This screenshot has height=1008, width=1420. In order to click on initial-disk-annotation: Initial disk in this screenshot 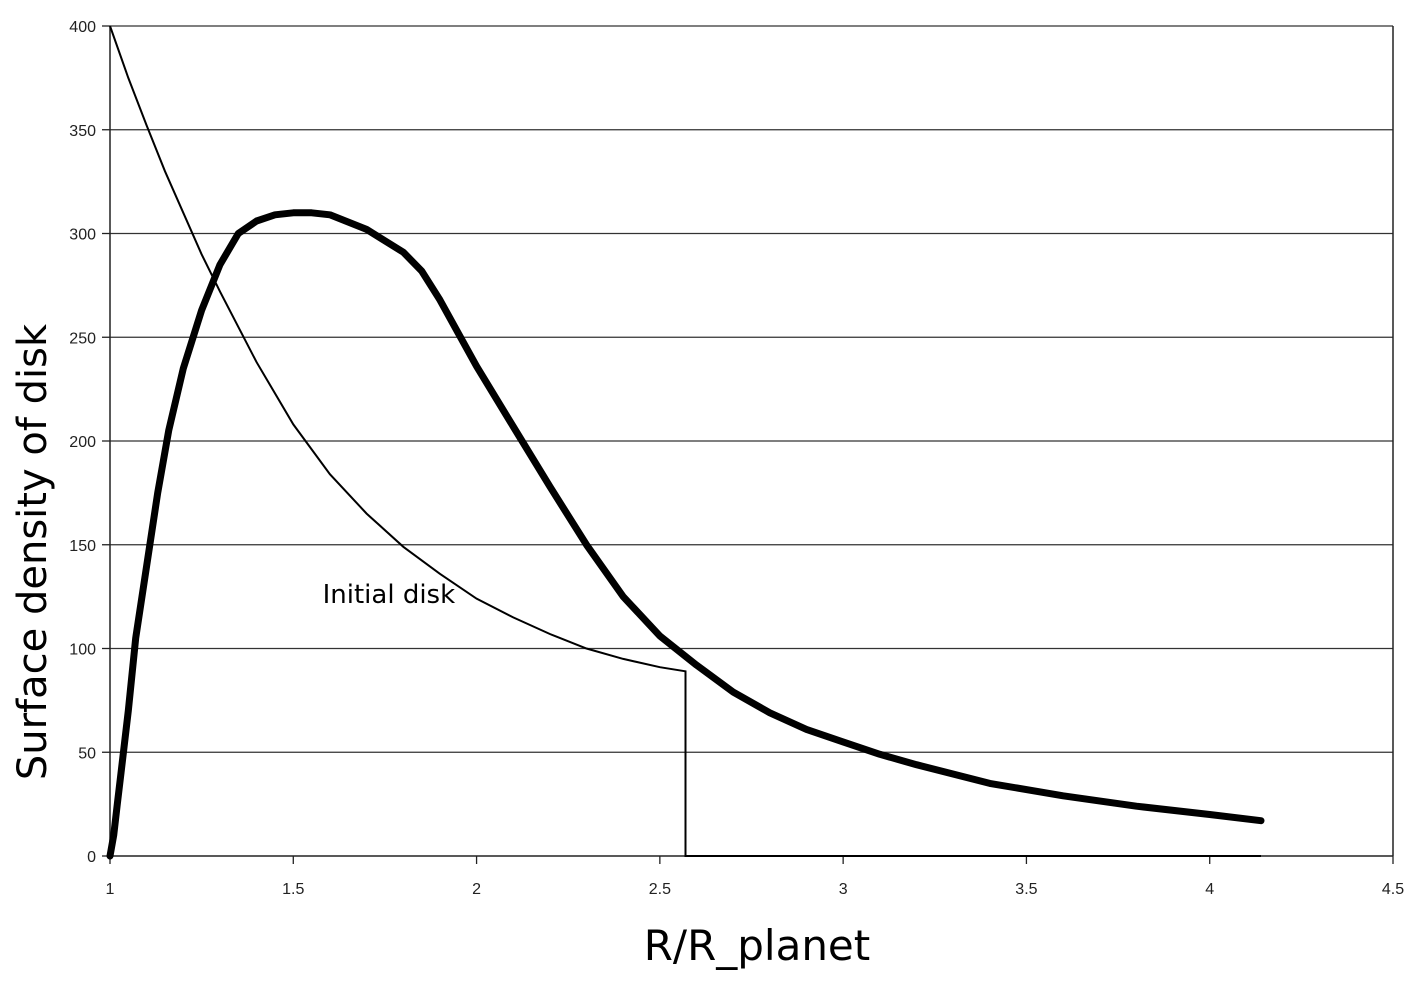, I will do `click(389, 595)`.